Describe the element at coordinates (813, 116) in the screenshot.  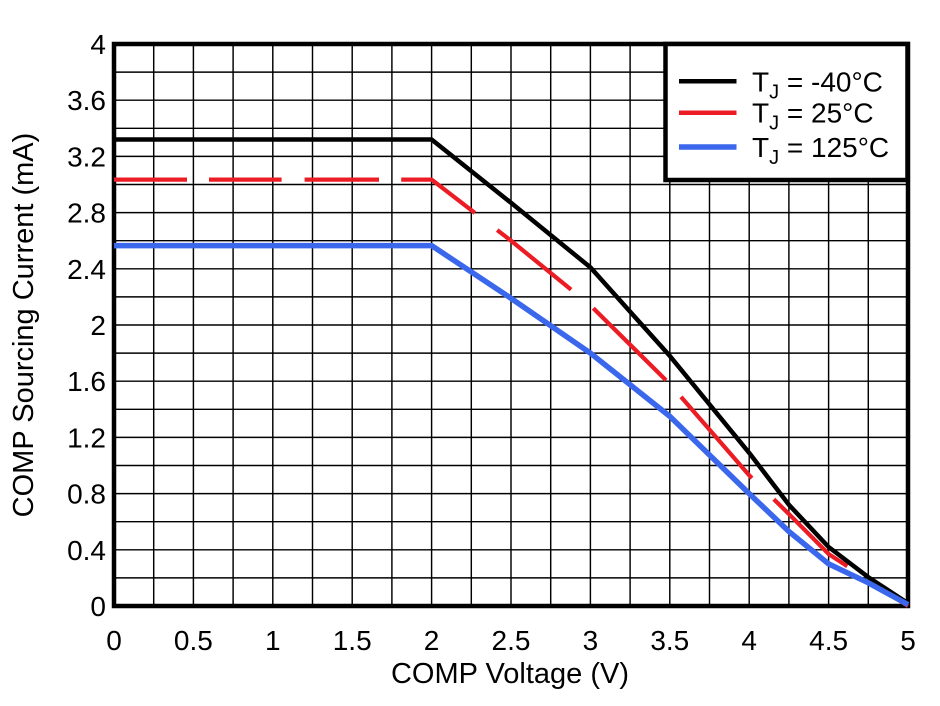
I see `svg-text: TJ = 25°C` at that location.